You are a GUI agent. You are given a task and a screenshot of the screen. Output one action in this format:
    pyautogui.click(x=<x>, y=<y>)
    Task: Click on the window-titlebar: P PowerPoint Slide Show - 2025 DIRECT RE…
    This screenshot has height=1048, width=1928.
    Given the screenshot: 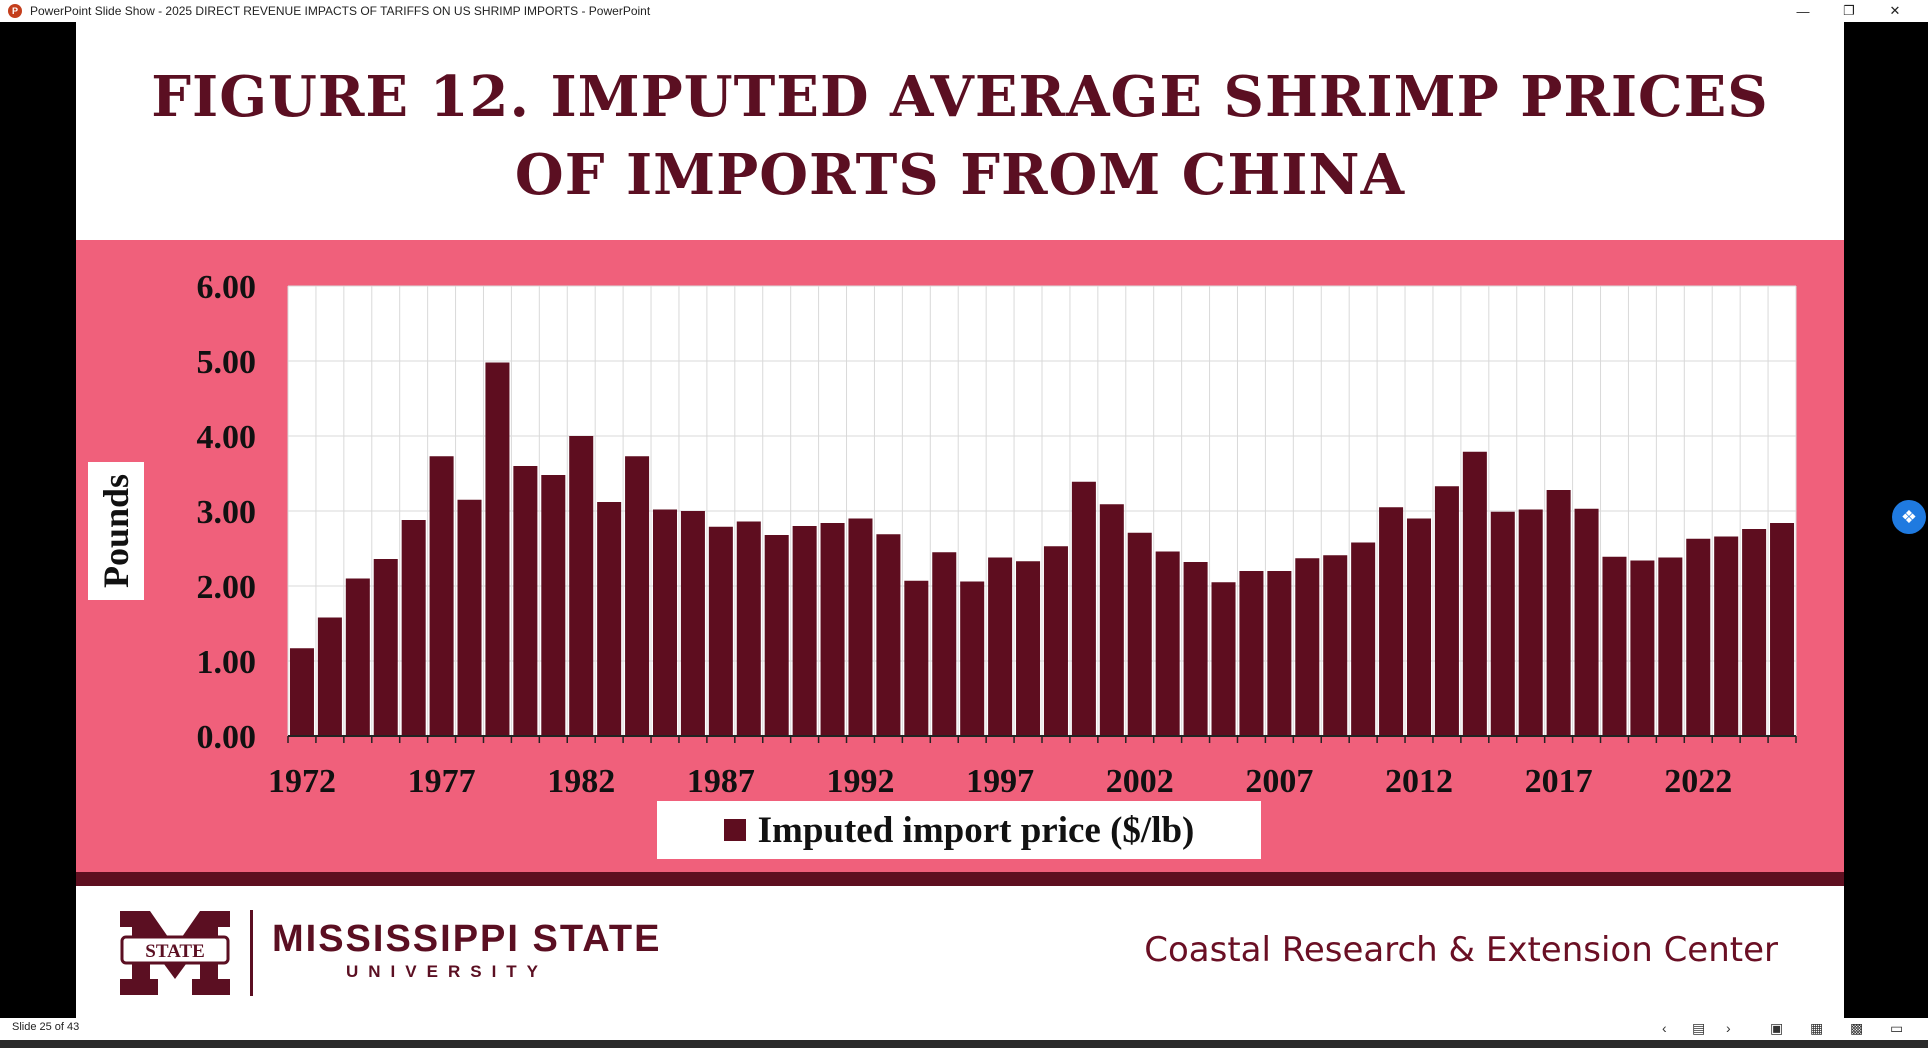 What is the action you would take?
    pyautogui.click(x=964, y=11)
    